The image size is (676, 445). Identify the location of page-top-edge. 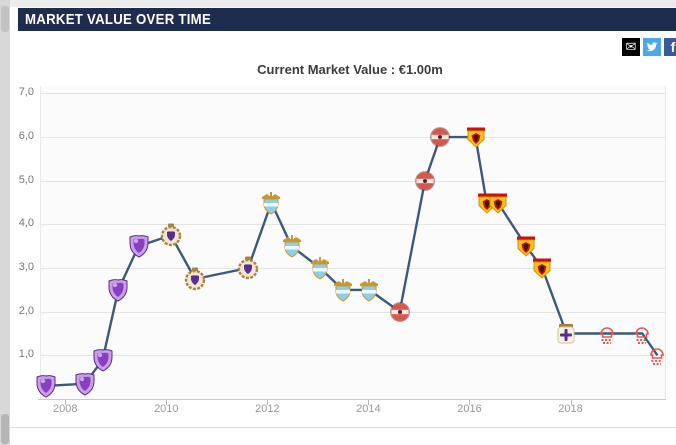
(338, 3).